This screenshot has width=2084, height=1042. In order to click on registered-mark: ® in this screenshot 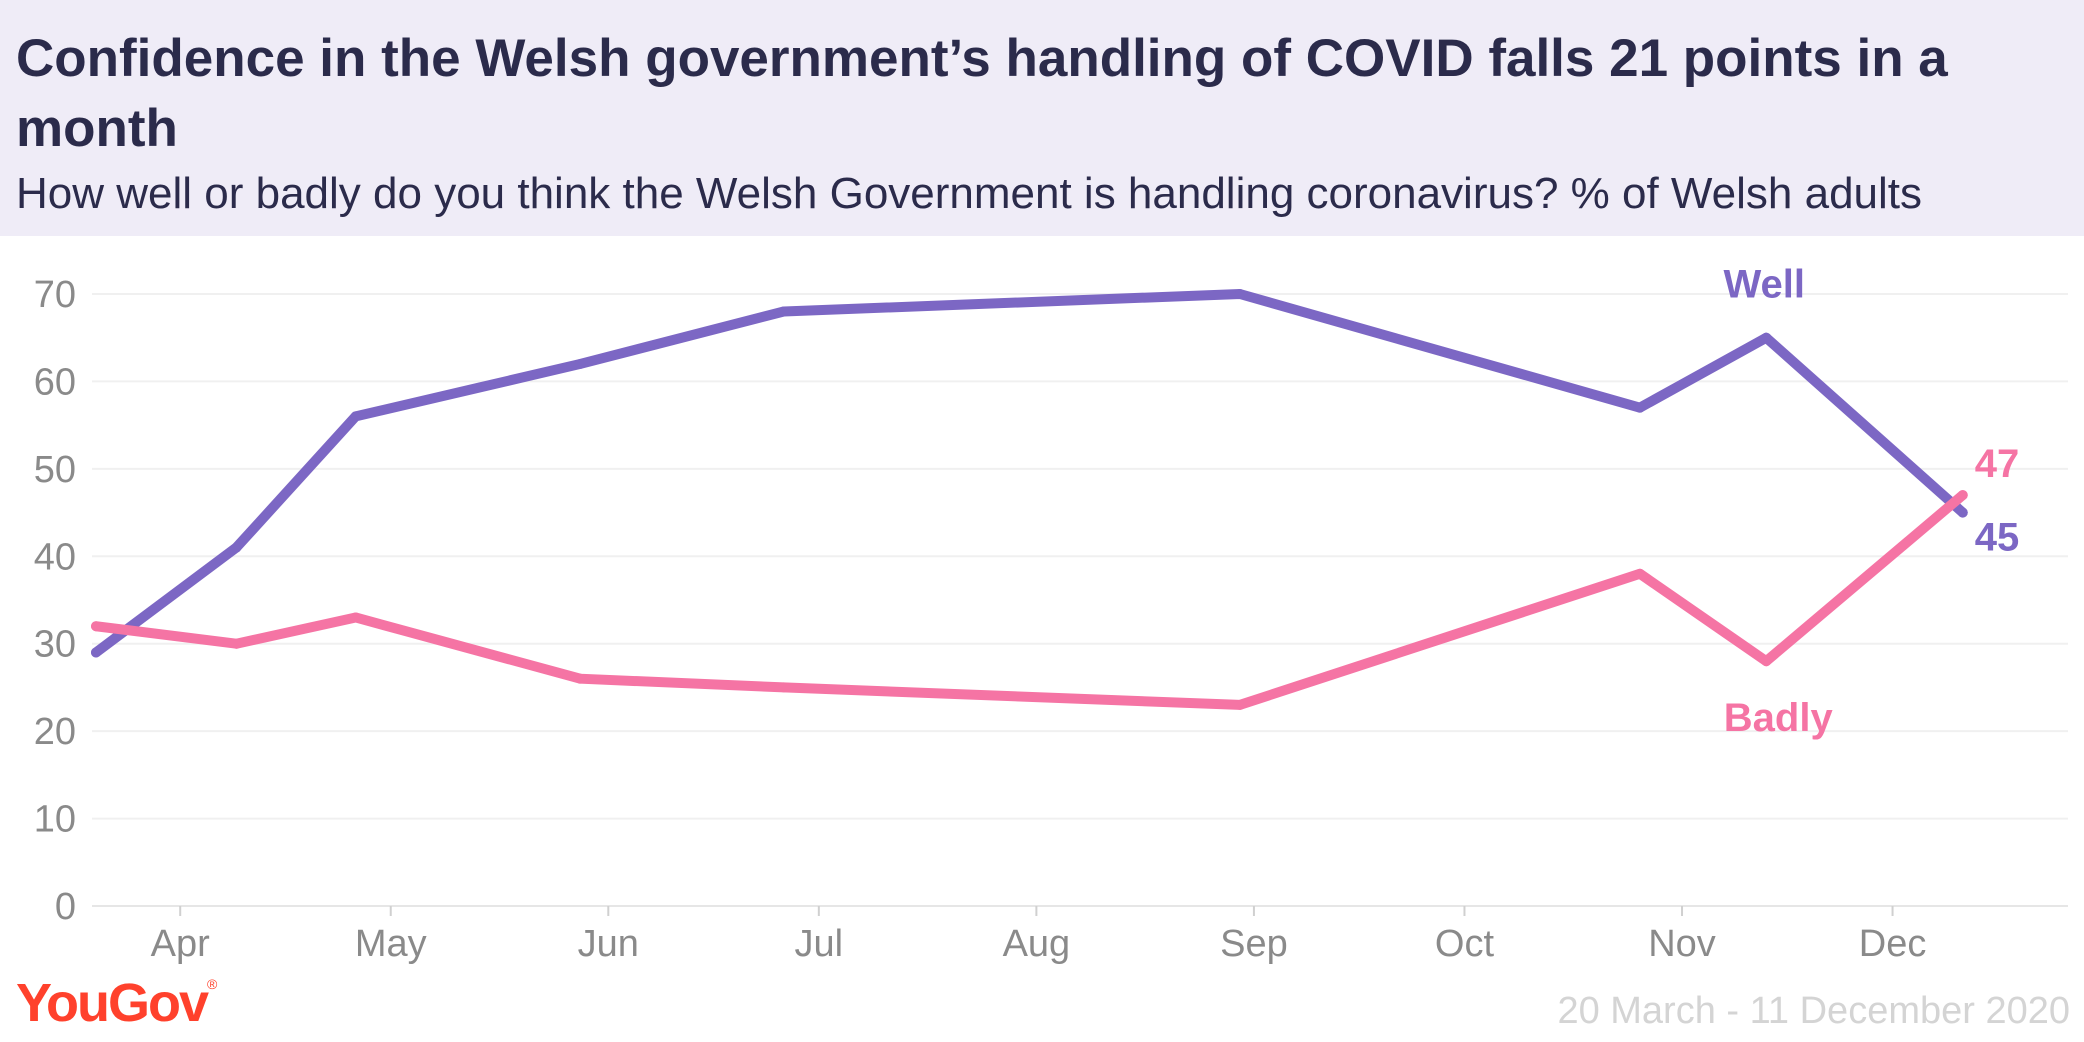, I will do `click(212, 984)`.